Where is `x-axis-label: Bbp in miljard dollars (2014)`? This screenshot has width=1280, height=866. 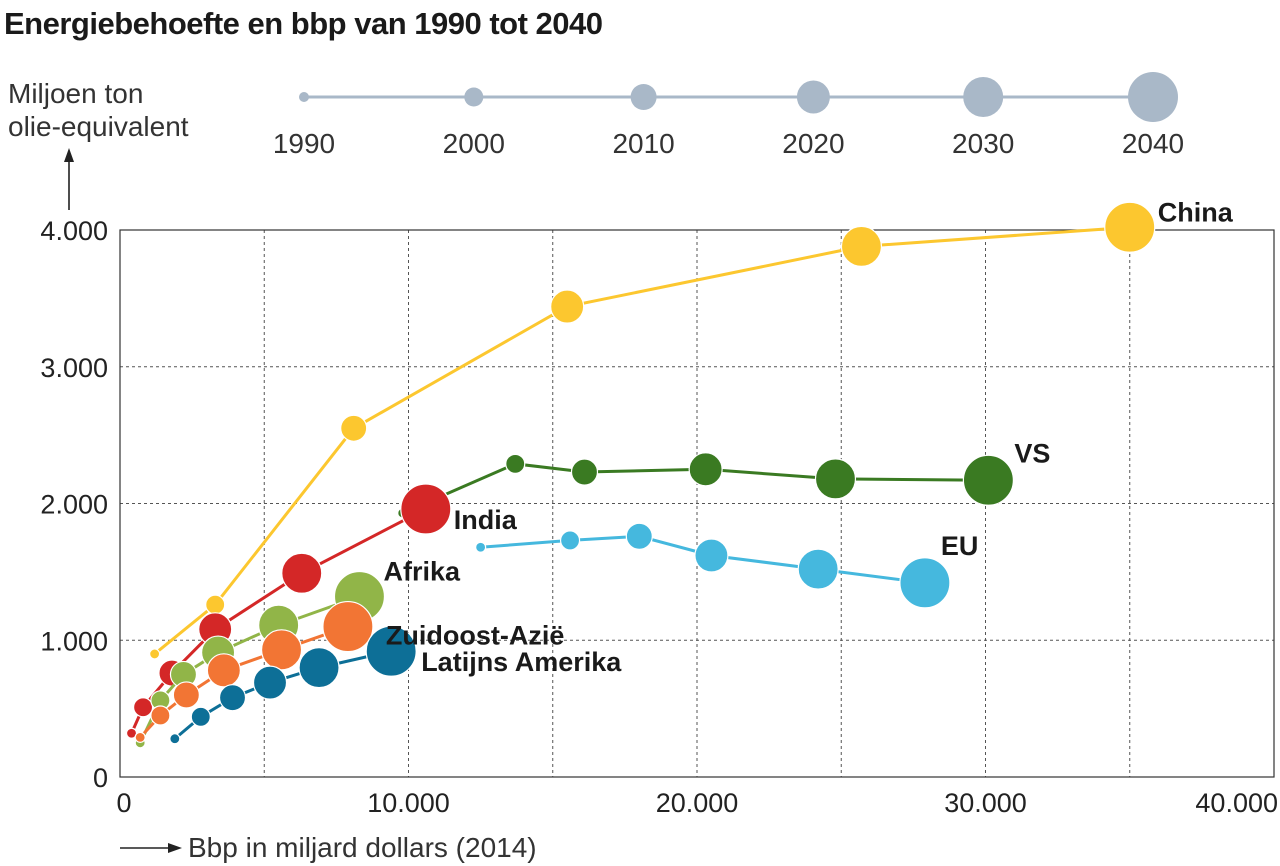 x-axis-label: Bbp in miljard dollars (2014) is located at coordinates (362, 847).